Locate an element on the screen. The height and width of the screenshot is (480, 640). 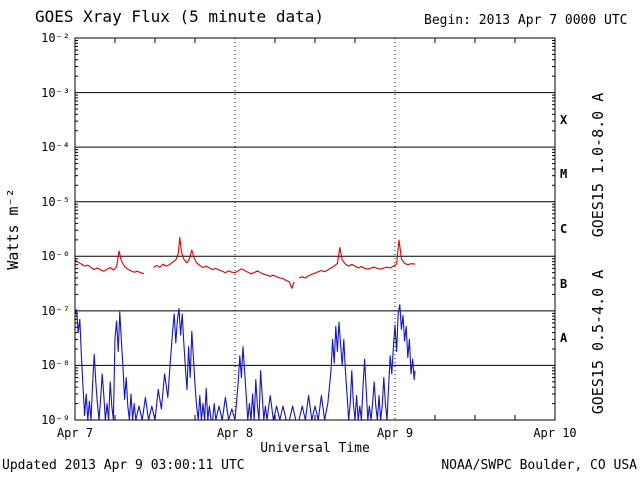
y-tick-1e-9: 10⁻⁹ is located at coordinates (55, 420).